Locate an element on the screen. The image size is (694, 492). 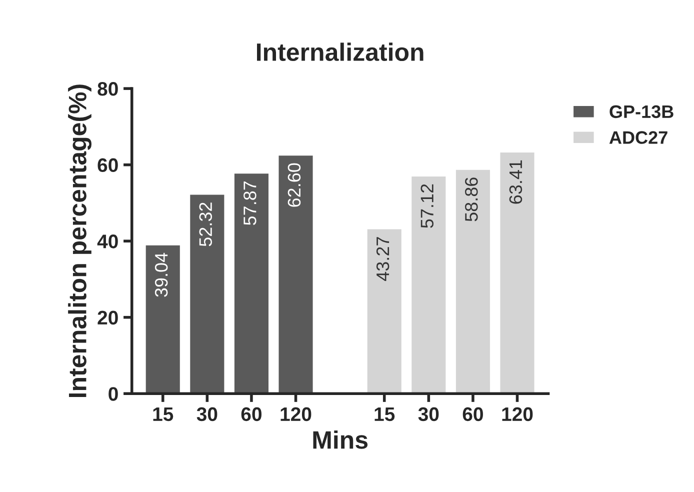
data-label: 43.27 is located at coordinates (383, 259).